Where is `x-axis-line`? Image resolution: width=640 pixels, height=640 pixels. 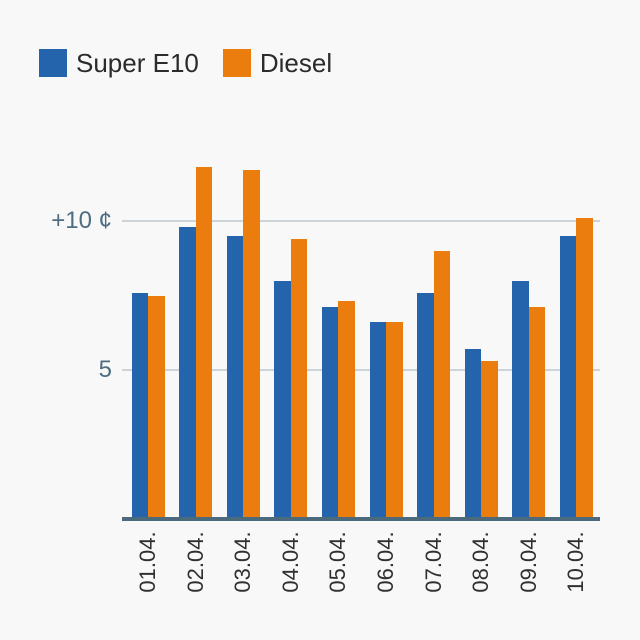
x-axis-line is located at coordinates (361, 519).